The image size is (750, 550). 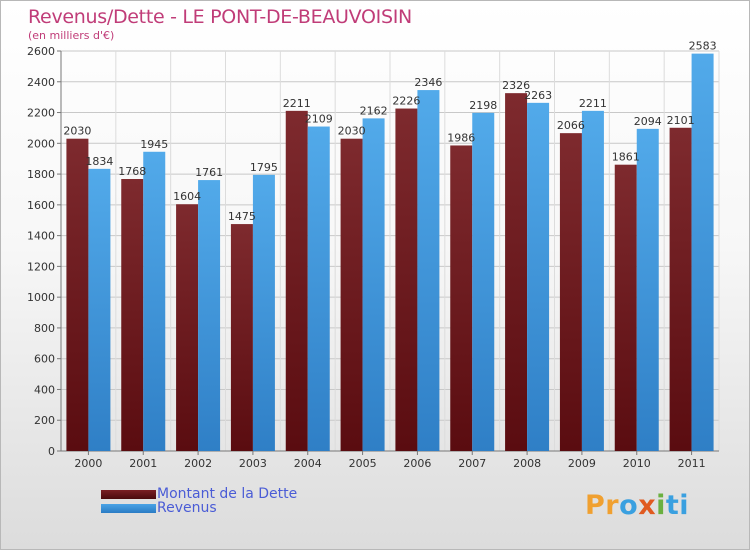 I want to click on x-tick-label: 2001, so click(x=143, y=463).